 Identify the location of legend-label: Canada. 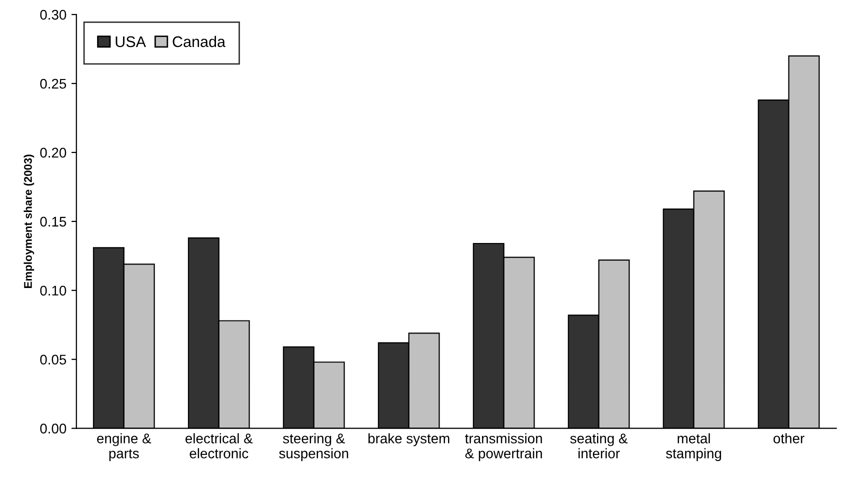
(199, 42).